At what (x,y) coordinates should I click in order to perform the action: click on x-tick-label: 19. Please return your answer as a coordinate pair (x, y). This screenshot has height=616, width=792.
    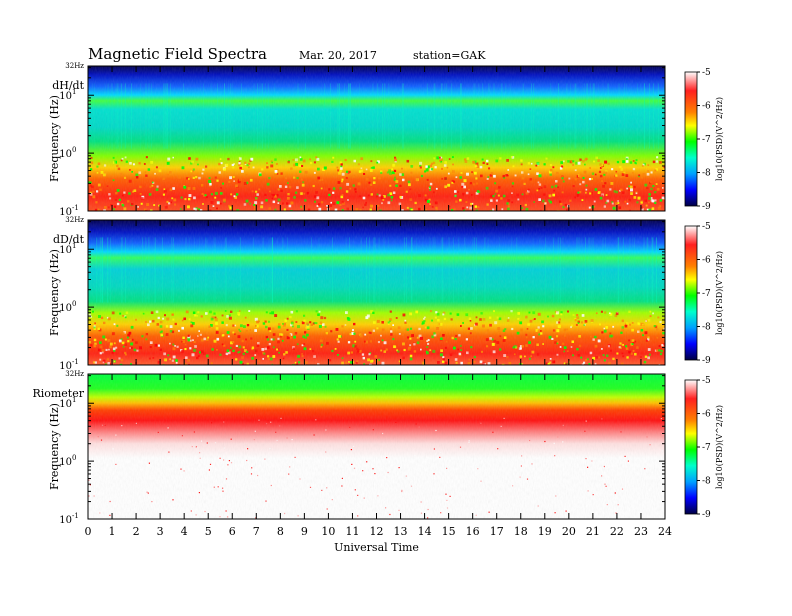
    Looking at the image, I should click on (545, 531).